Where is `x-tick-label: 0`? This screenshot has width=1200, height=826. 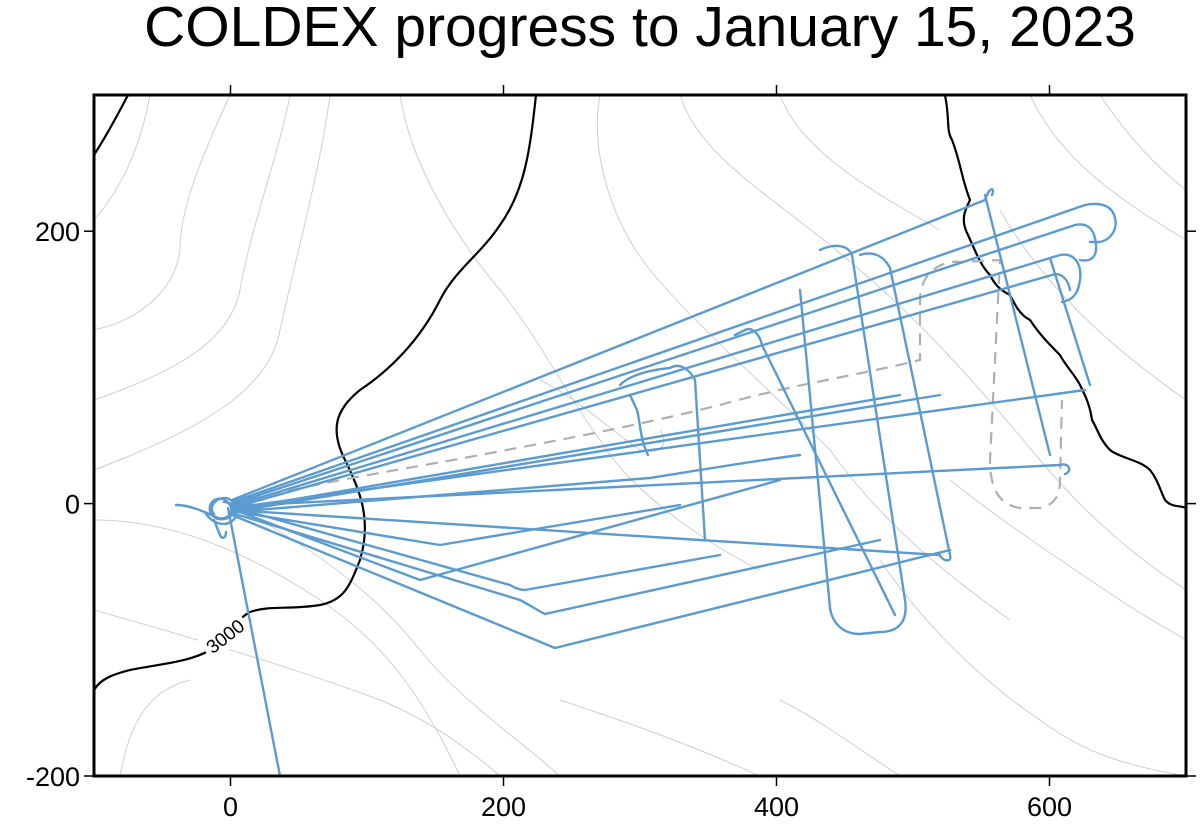
x-tick-label: 0 is located at coordinates (230, 807).